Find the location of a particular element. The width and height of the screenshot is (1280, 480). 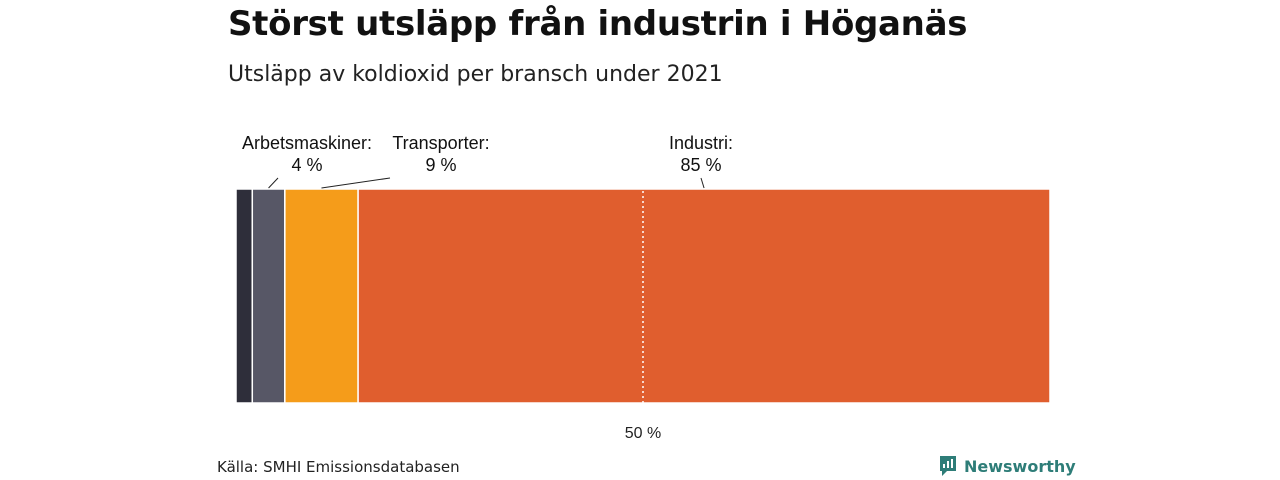

segment-value-industri: 85 % is located at coordinates (700, 165).